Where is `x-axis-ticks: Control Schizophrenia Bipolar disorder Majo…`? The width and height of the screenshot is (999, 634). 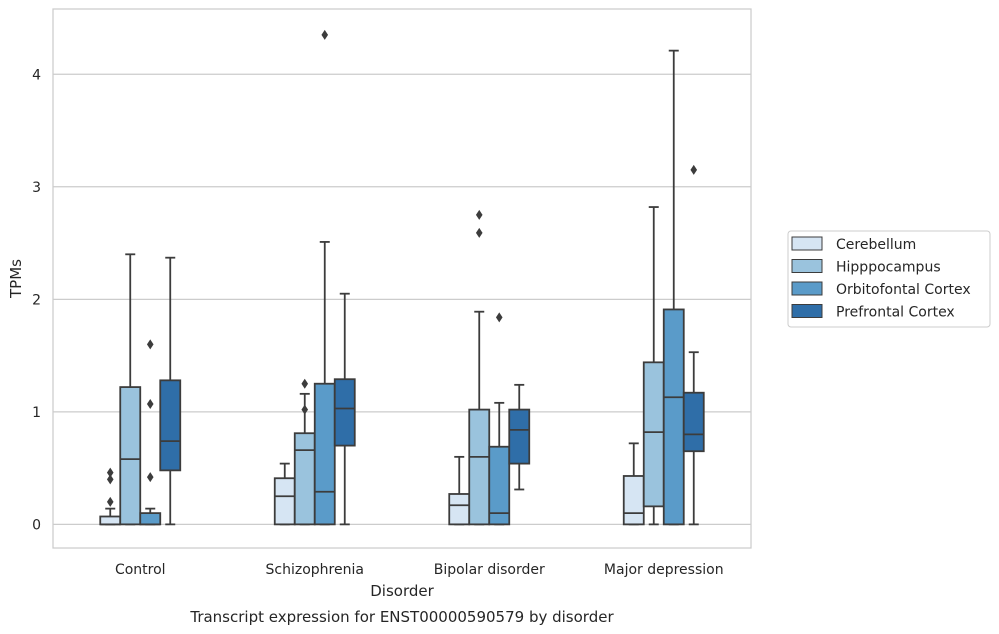 x-axis-ticks: Control Schizophrenia Bipolar disorder Majo… is located at coordinates (419, 570).